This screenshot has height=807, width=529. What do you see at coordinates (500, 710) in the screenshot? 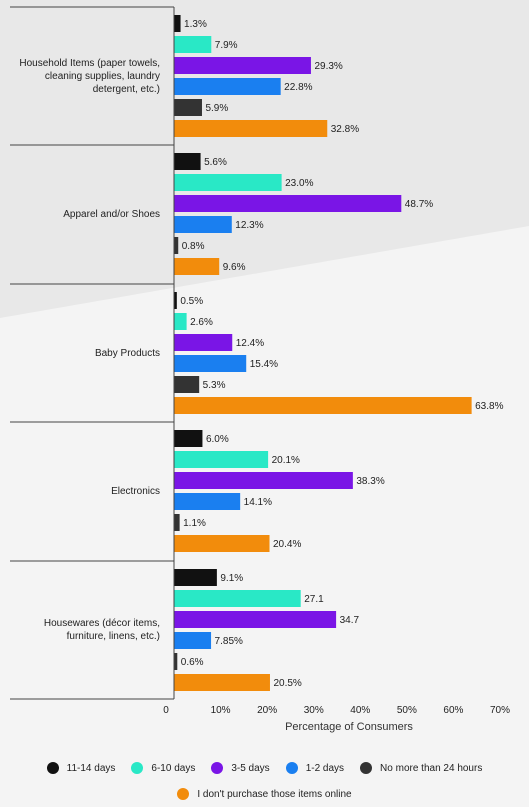
I see `x-tick-label: 70%` at bounding box center [500, 710].